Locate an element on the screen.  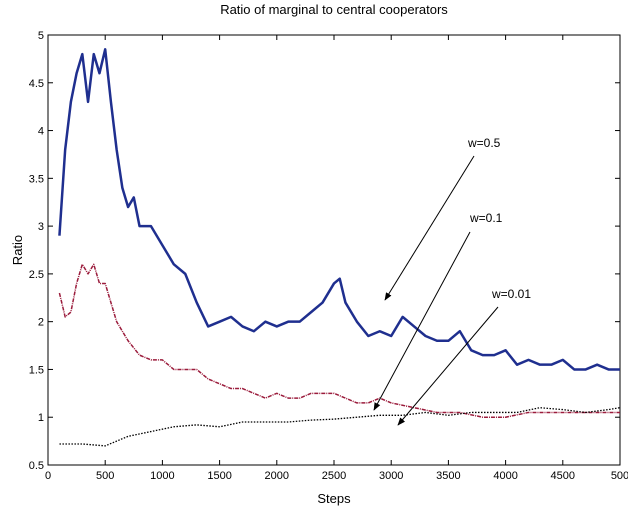
series-line is located at coordinates (340, 427).